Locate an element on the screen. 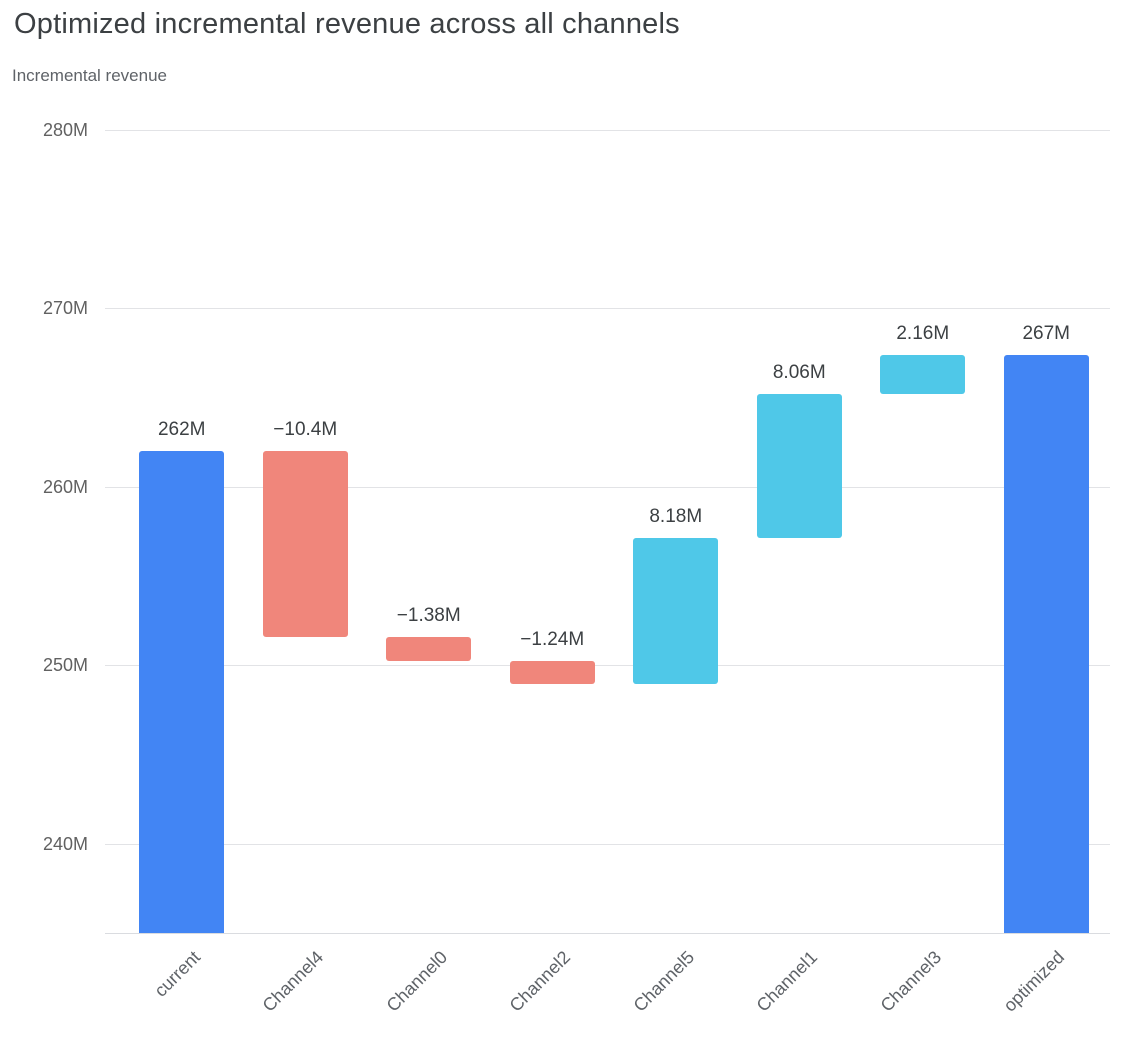  y-tick-label: 250M is located at coordinates (65, 665).